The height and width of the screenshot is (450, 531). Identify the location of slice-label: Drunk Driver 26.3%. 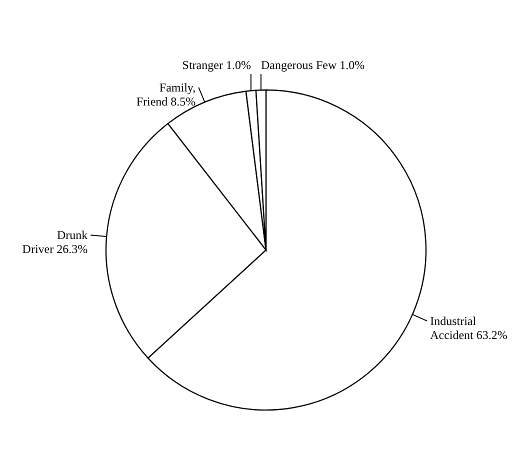
(55, 242).